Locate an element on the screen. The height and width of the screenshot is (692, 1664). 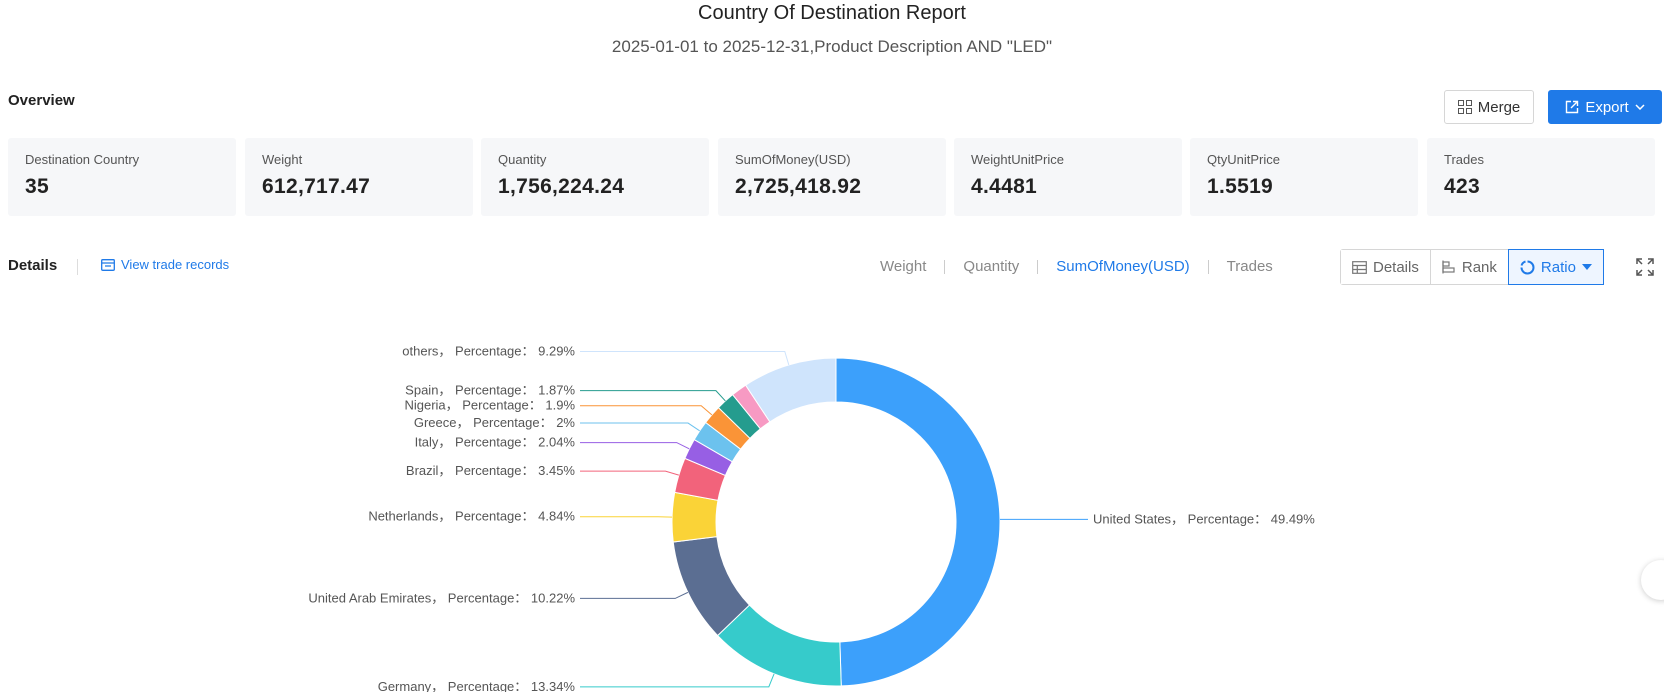
slice-label-germany: Germany， Percentage： 13.34% is located at coordinates (477, 685).